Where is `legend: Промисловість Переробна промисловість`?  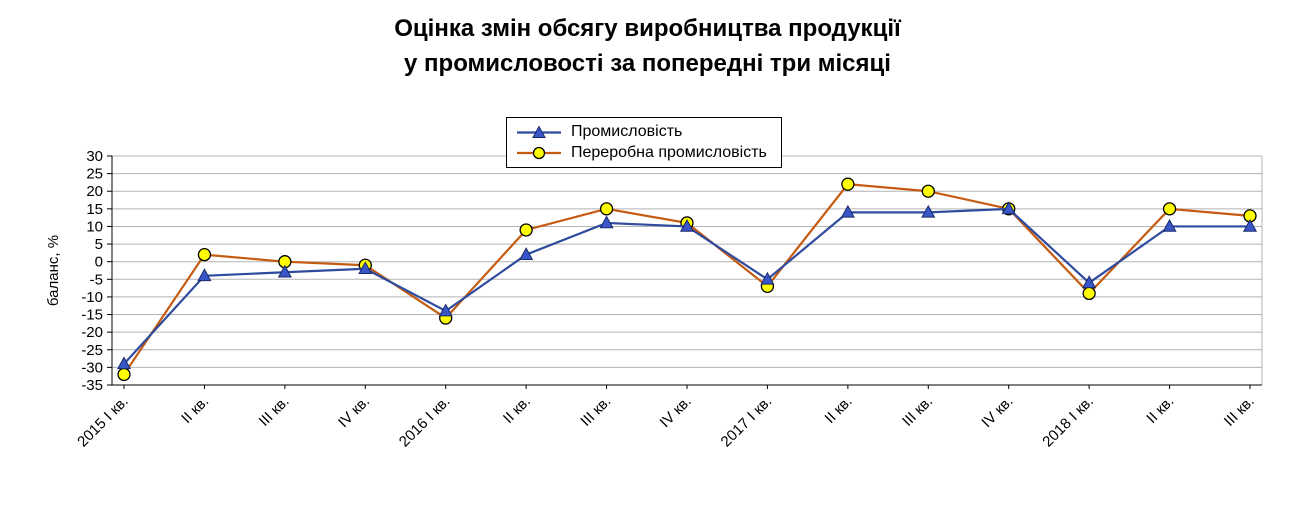
legend: Промисловість Переробна промисловість is located at coordinates (644, 142).